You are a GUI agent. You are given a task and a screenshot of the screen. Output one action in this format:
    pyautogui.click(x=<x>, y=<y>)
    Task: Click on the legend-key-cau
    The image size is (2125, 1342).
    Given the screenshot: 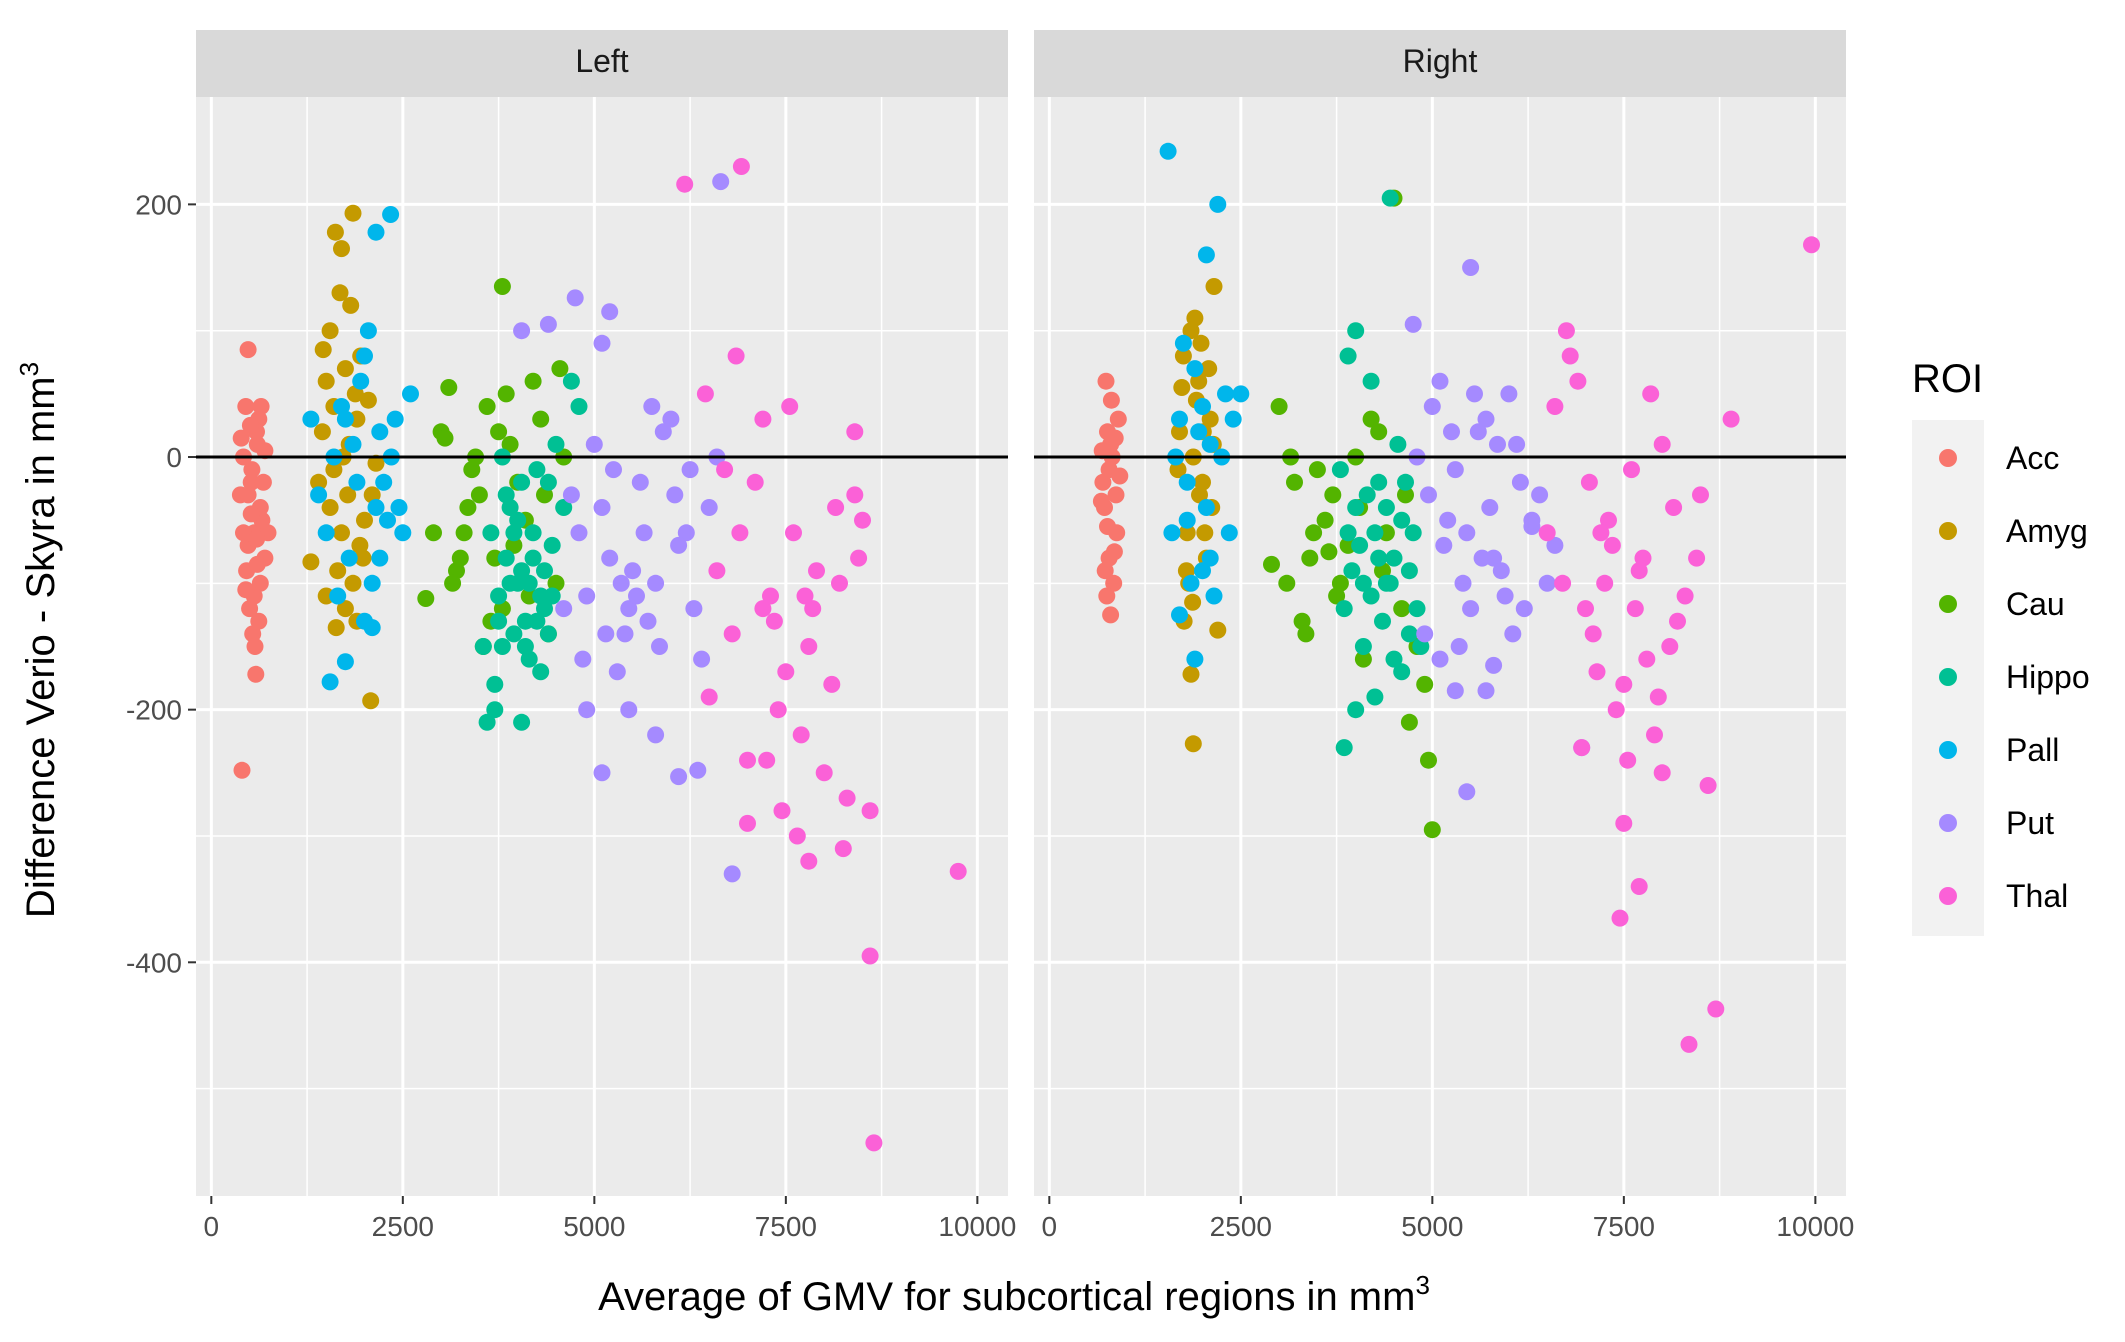 What is the action you would take?
    pyautogui.click(x=1948, y=604)
    